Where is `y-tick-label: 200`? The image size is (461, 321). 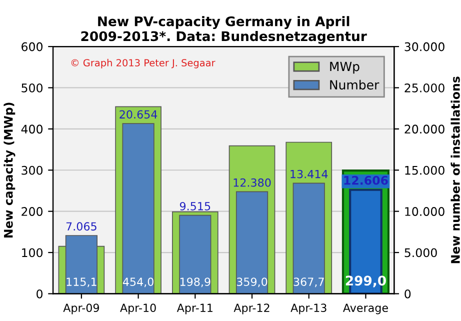 y-tick-label: 200 is located at coordinates (32, 211).